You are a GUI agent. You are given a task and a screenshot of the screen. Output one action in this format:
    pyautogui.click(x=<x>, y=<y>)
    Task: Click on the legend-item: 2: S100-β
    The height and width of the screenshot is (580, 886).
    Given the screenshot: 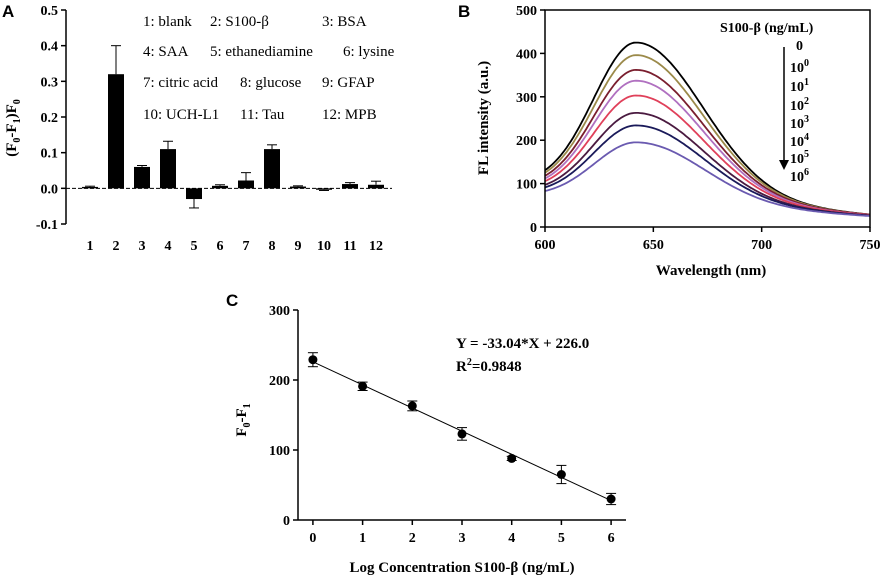 What is the action you would take?
    pyautogui.click(x=239, y=22)
    